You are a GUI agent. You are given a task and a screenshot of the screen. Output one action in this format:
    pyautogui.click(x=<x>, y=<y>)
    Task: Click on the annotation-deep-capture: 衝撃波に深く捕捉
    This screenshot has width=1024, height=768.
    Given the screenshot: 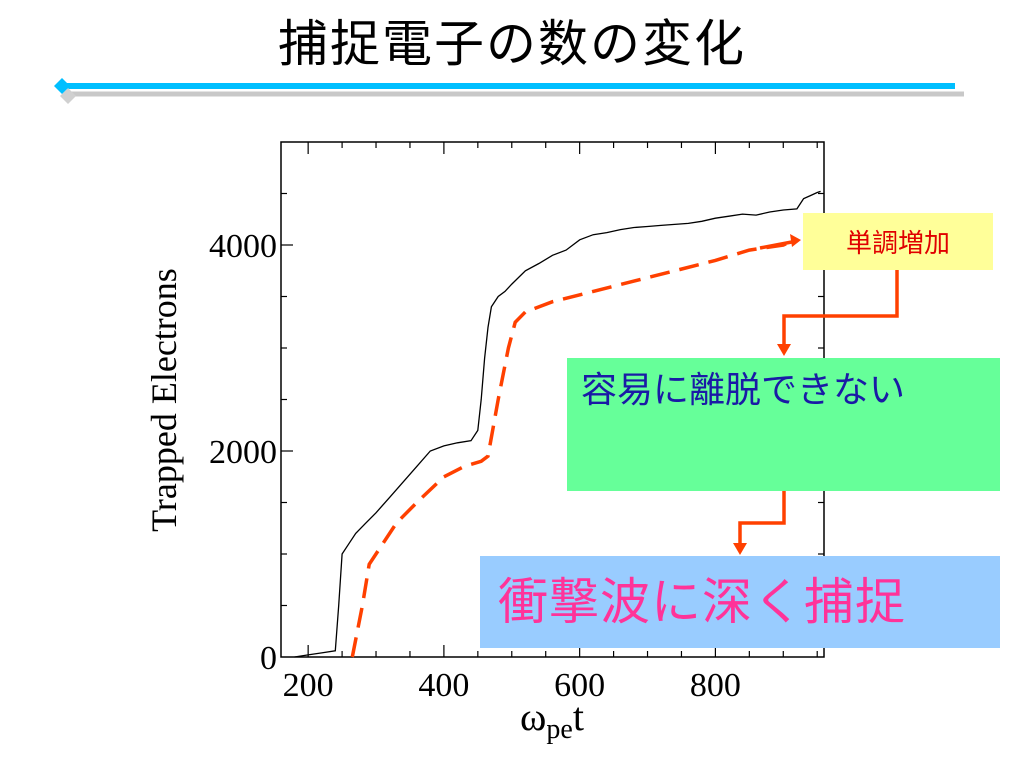 What is the action you would take?
    pyautogui.click(x=740, y=602)
    